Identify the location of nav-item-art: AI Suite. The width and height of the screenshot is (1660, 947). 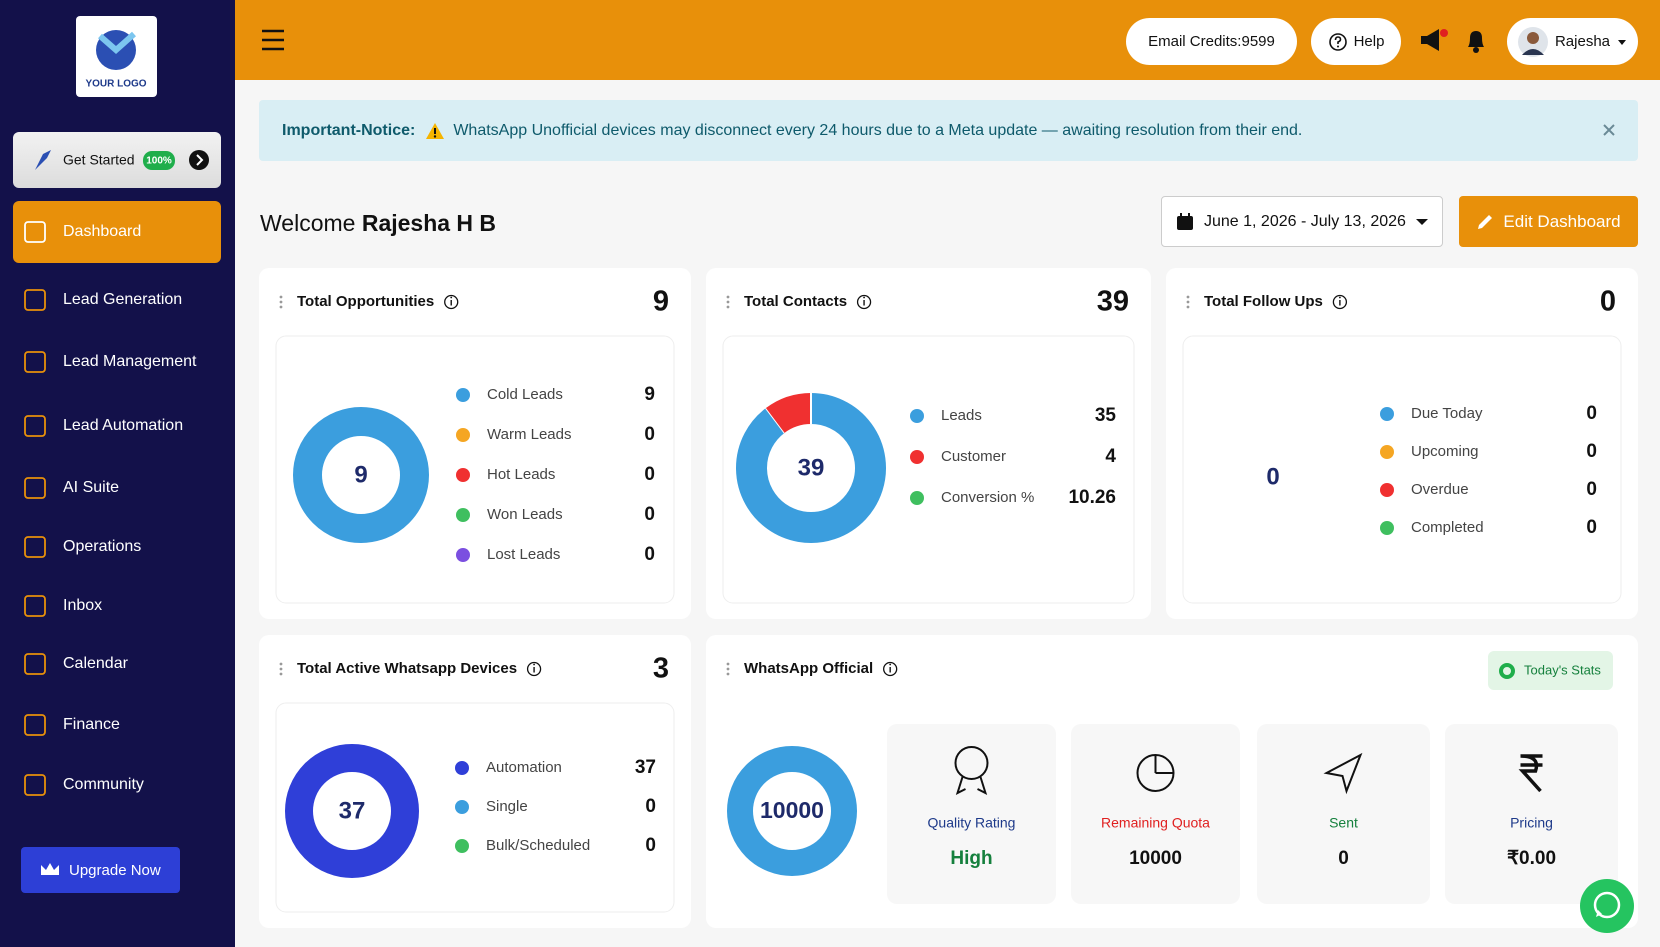
(71, 488).